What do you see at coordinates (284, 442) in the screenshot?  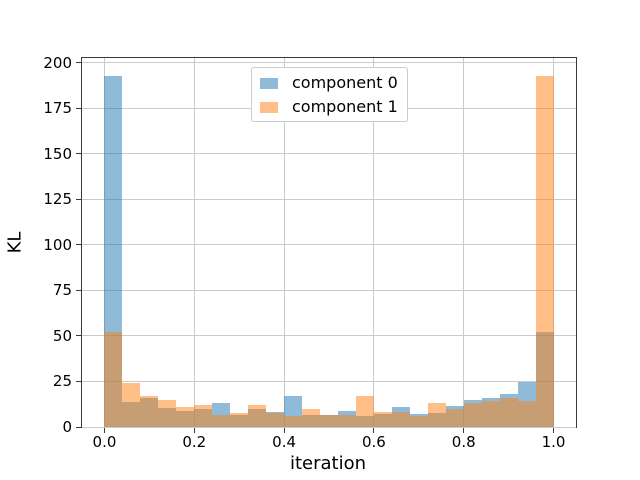 I see `x-tick-label: 0.4` at bounding box center [284, 442].